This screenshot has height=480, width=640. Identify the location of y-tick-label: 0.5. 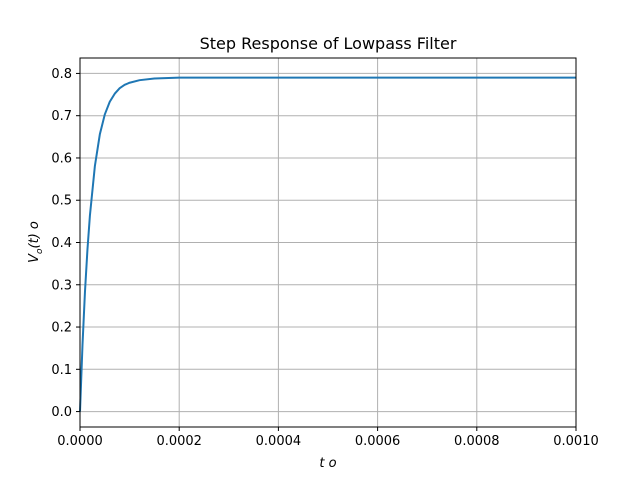
(61, 201).